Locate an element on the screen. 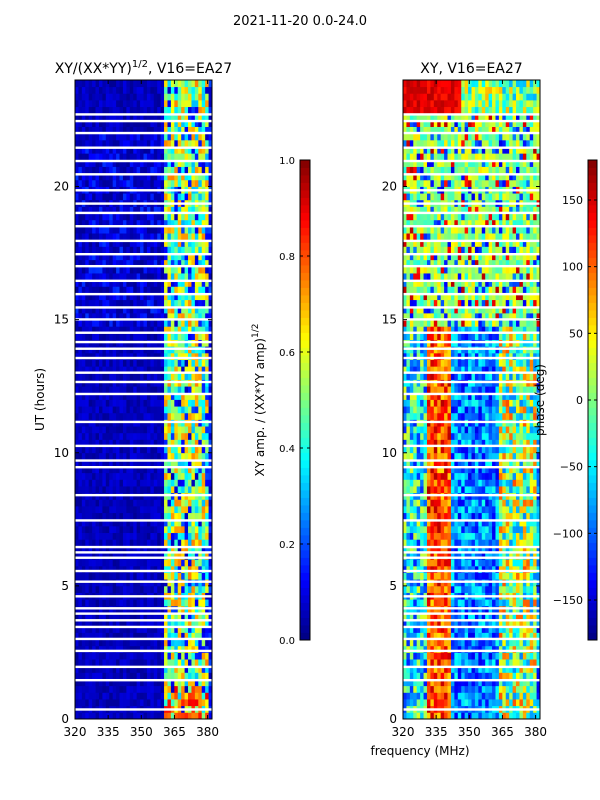 This screenshot has height=800, width=600. colorbar-frame is located at coordinates (305, 400).